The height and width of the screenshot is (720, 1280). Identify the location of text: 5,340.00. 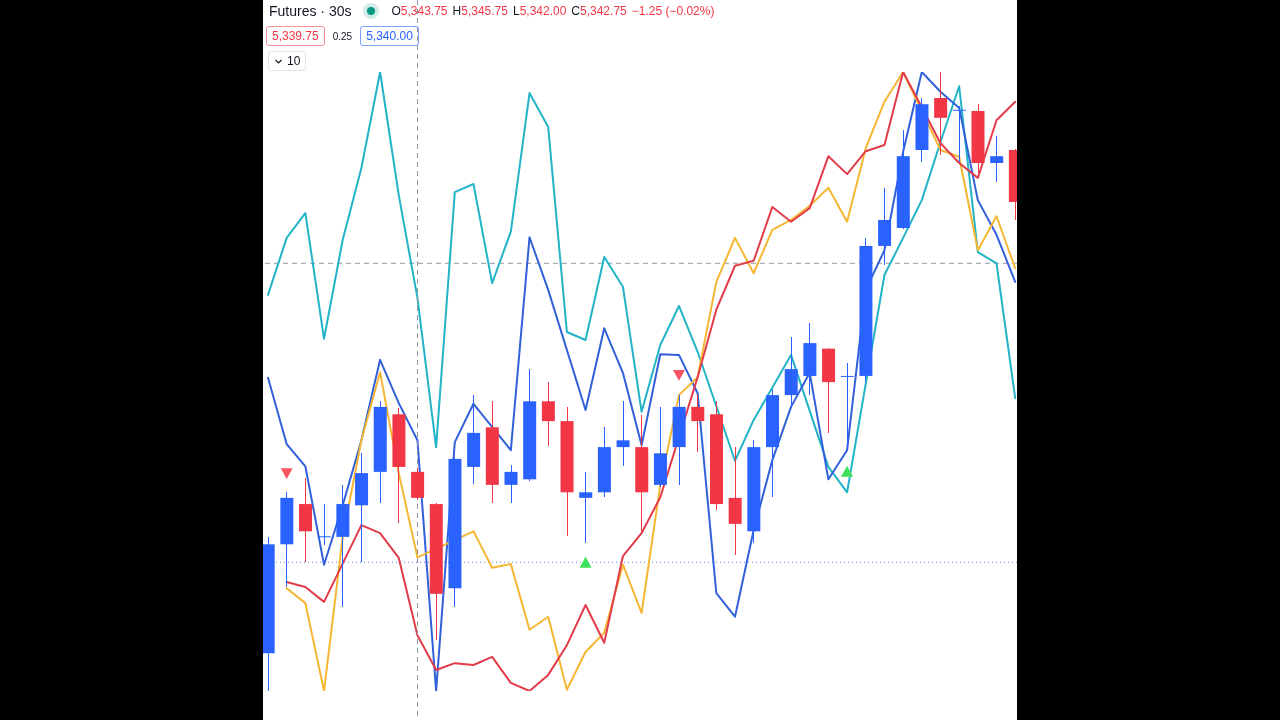
(389, 36).